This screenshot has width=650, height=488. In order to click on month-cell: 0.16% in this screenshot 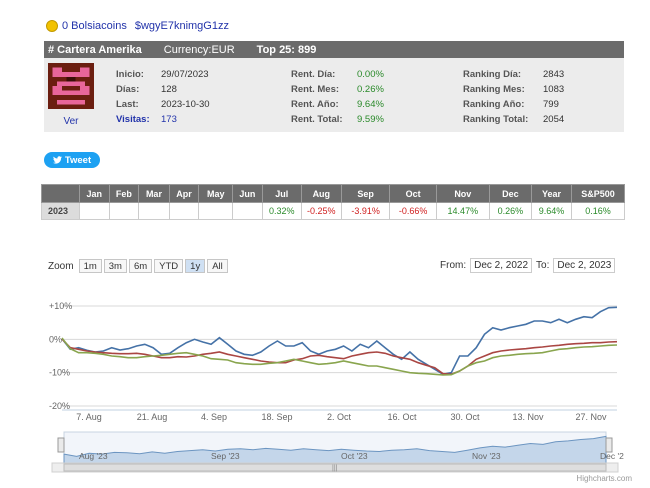, I will do `click(598, 211)`.